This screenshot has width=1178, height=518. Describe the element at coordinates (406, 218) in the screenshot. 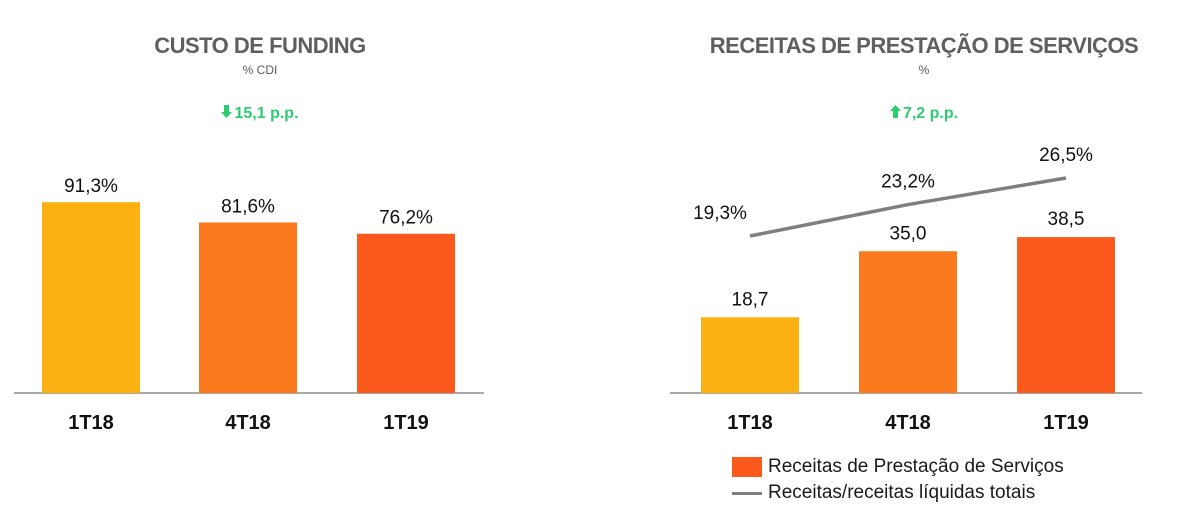

I see `data-label: 76,2%` at that location.